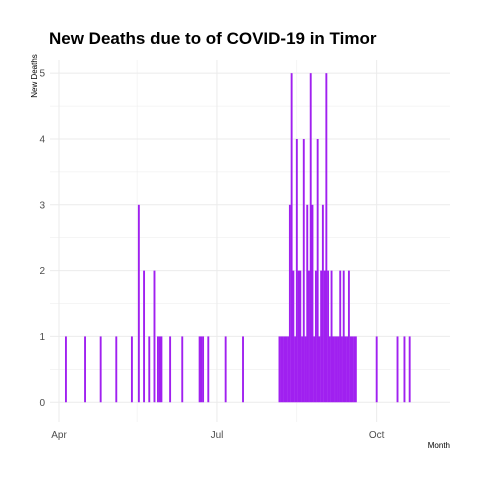 The width and height of the screenshot is (480, 480). What do you see at coordinates (34, 76) in the screenshot?
I see `y-axis-label: New Deaths` at bounding box center [34, 76].